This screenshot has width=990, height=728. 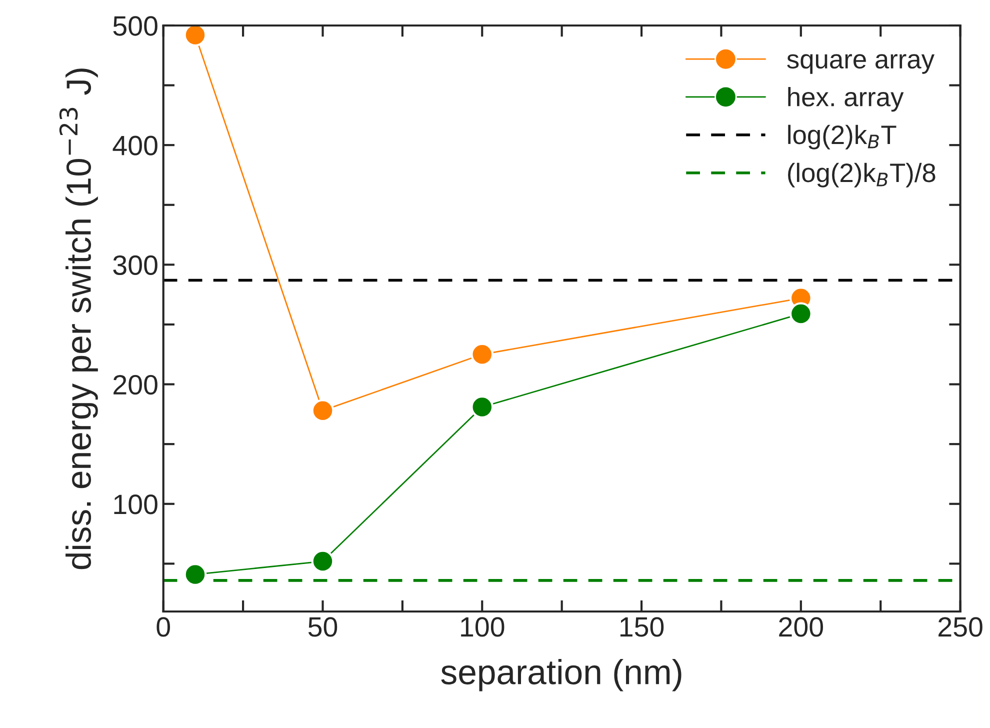 I want to click on legend-label: (log(2)k$_{B}$T)/8, so click(x=862, y=175).